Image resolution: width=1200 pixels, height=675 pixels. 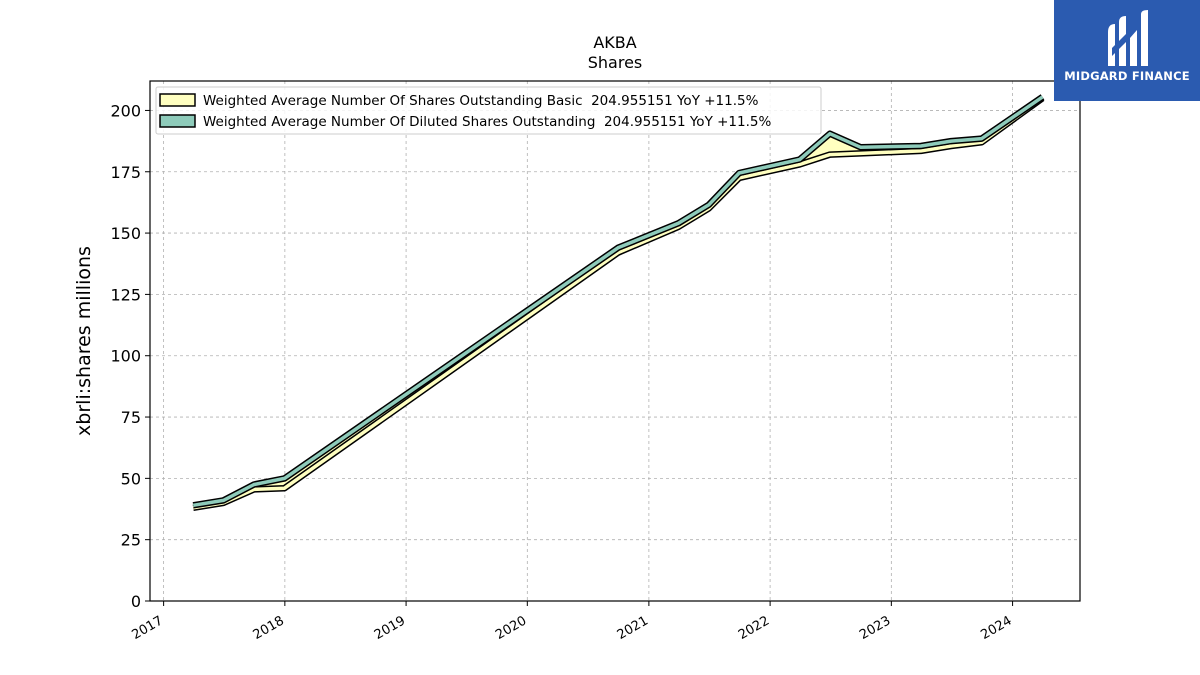 I want to click on legend-swatch-basic, so click(x=177, y=100).